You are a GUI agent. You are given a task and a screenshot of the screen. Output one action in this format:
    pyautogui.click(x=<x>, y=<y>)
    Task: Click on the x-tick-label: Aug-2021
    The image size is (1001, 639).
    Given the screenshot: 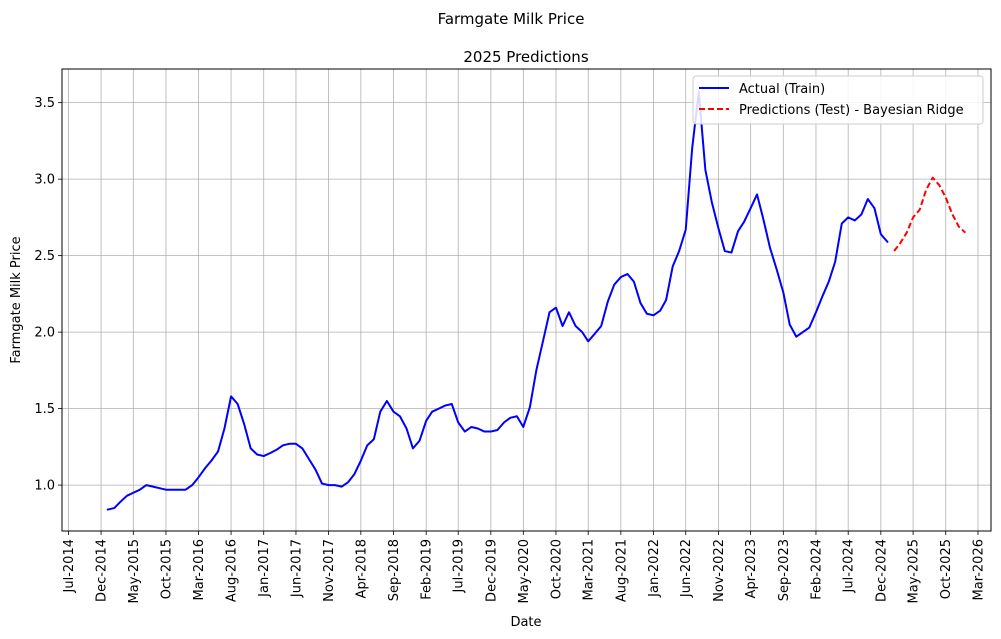 What is the action you would take?
    pyautogui.click(x=621, y=570)
    